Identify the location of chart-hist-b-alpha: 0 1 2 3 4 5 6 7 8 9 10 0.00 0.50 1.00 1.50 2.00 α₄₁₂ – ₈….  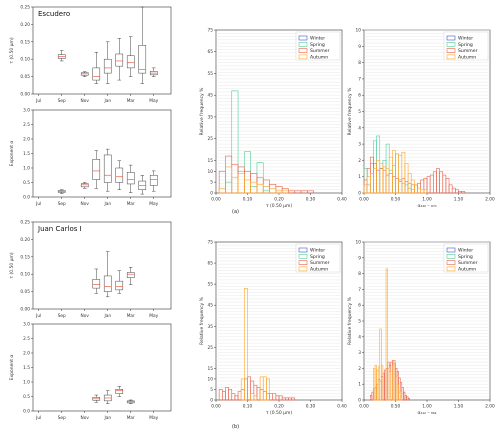
(421, 328).